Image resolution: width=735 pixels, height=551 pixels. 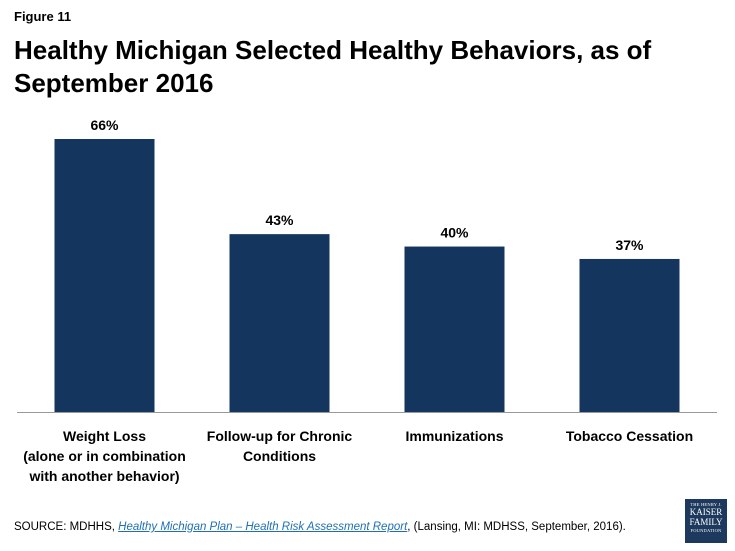 What do you see at coordinates (104, 125) in the screenshot?
I see `data-label-weight-loss: 66%` at bounding box center [104, 125].